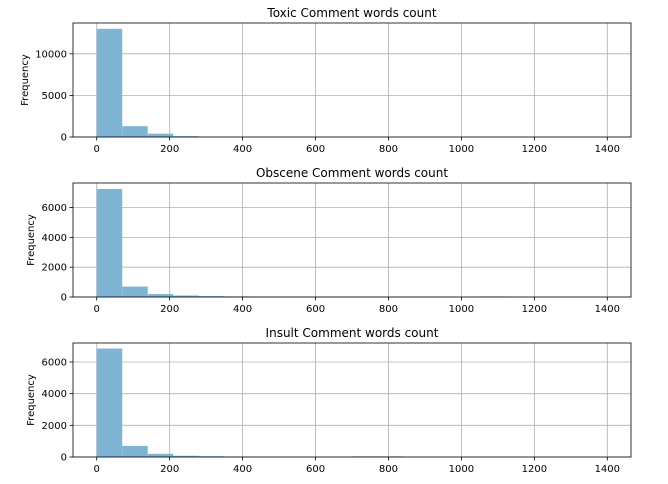  Describe the element at coordinates (54, 96) in the screenshot. I see `y-tick-label: 5000` at that location.